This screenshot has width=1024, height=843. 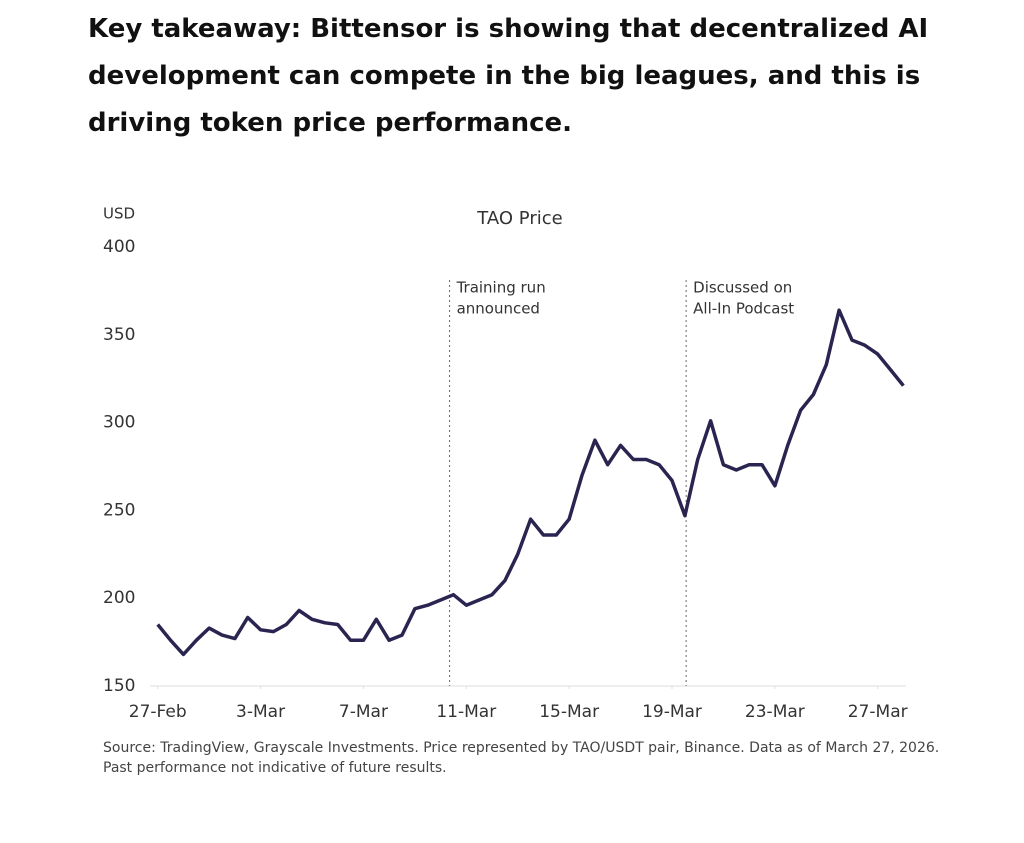 What do you see at coordinates (119, 423) in the screenshot?
I see `y-tick-label: 300` at bounding box center [119, 423].